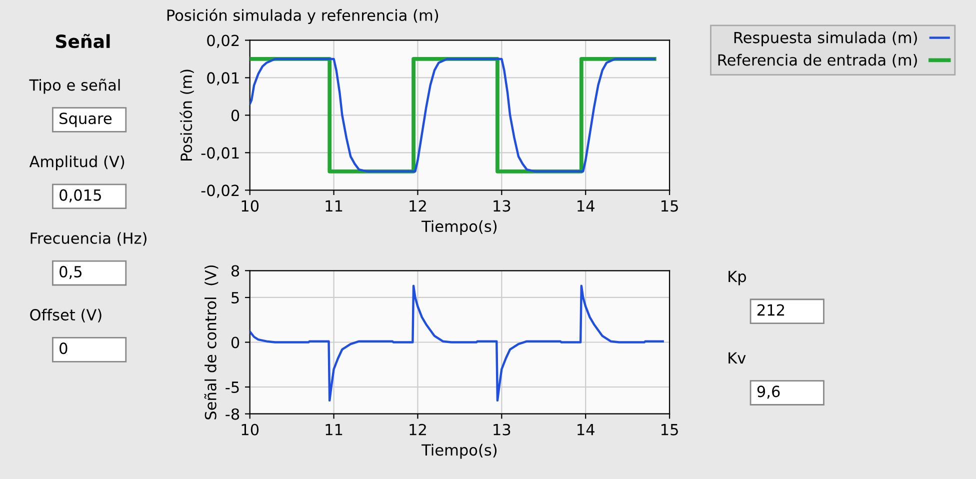 The height and width of the screenshot is (479, 976). I want to click on text: Offset (V), so click(66, 315).